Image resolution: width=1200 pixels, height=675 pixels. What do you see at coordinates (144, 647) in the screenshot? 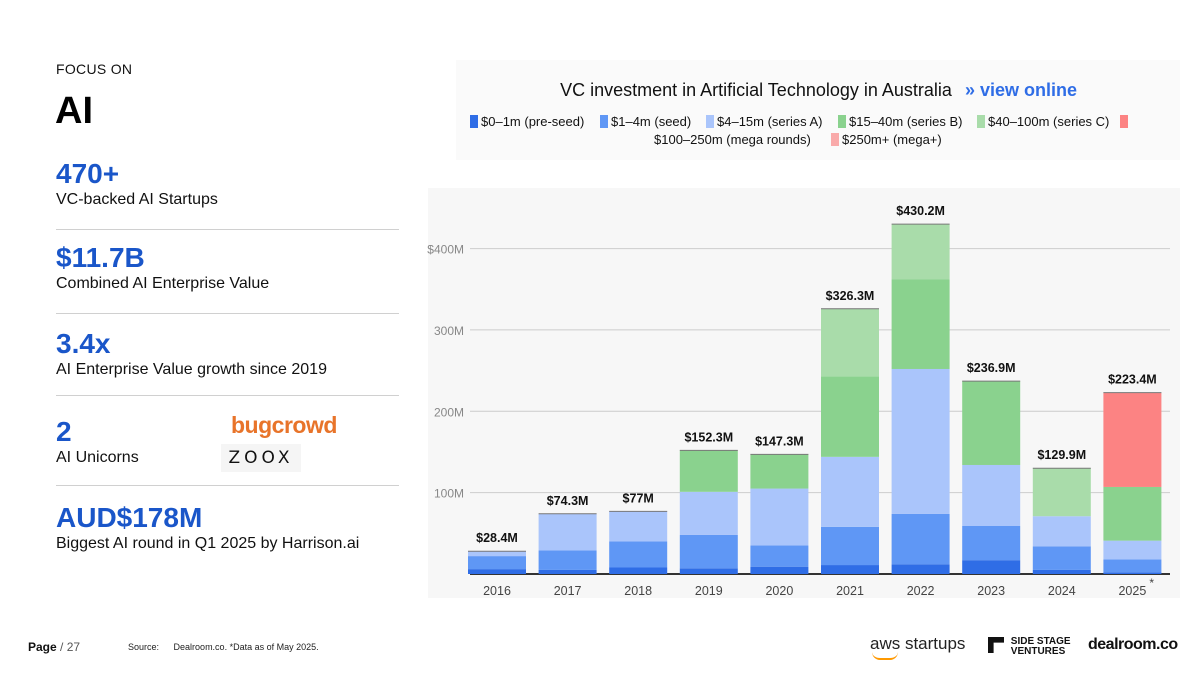
I see `source-label: Source:` at bounding box center [144, 647].